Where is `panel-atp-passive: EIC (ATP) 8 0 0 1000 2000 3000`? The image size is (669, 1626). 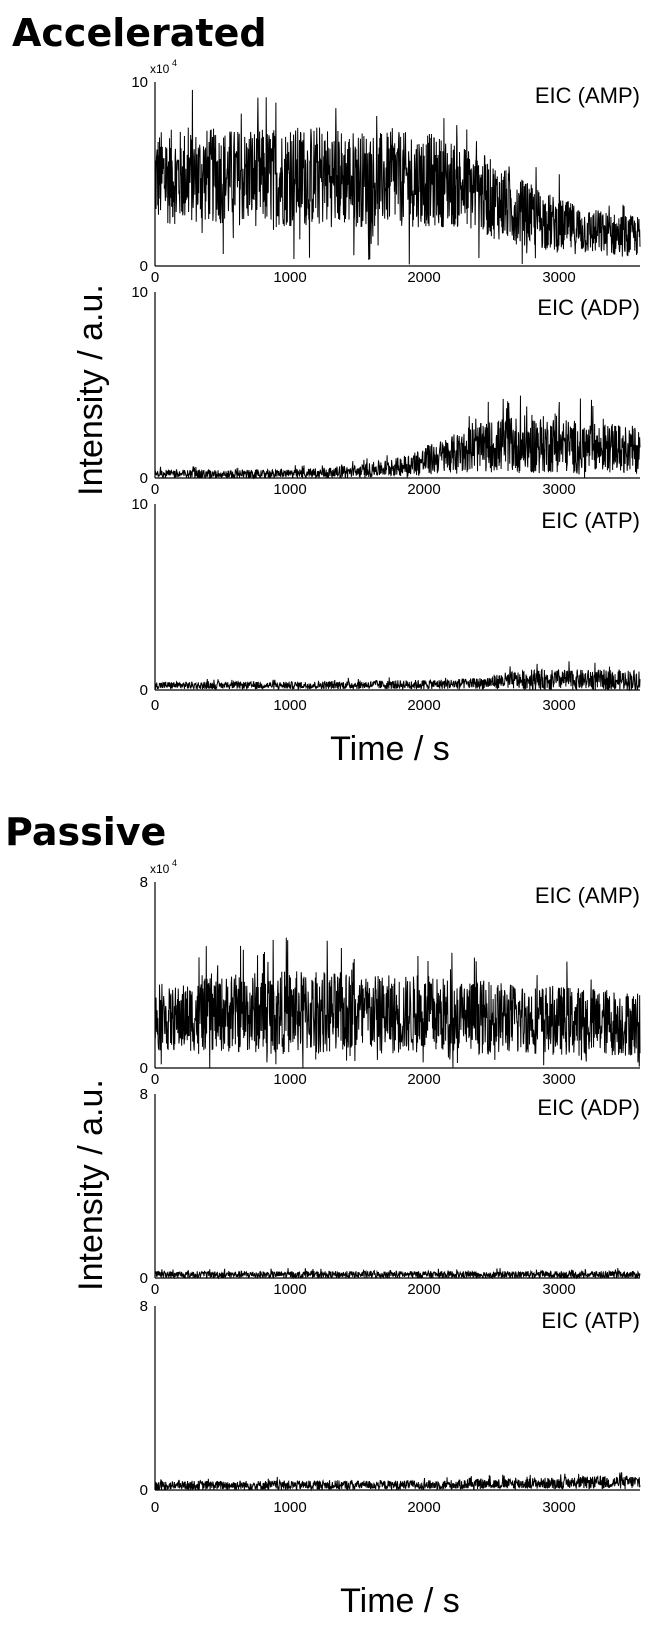 panel-atp-passive: EIC (ATP) 8 0 0 1000 2000 3000 is located at coordinates (390, 1407).